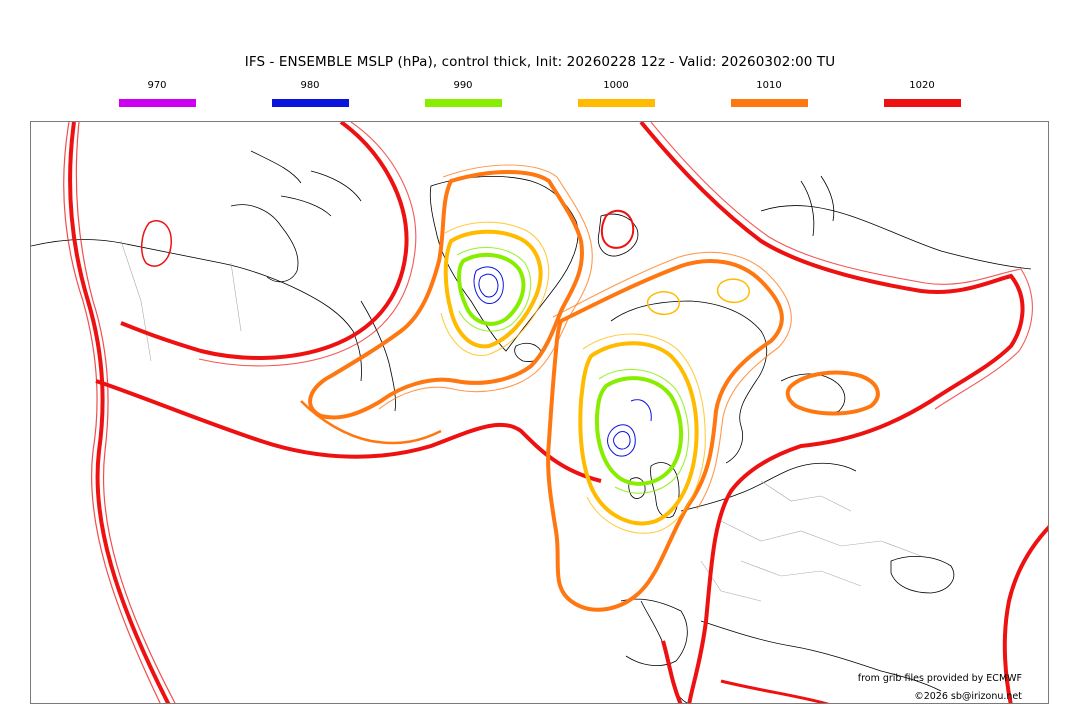 This screenshot has height=718, width=1080. I want to click on isobar-990-greenland, so click(491, 289).